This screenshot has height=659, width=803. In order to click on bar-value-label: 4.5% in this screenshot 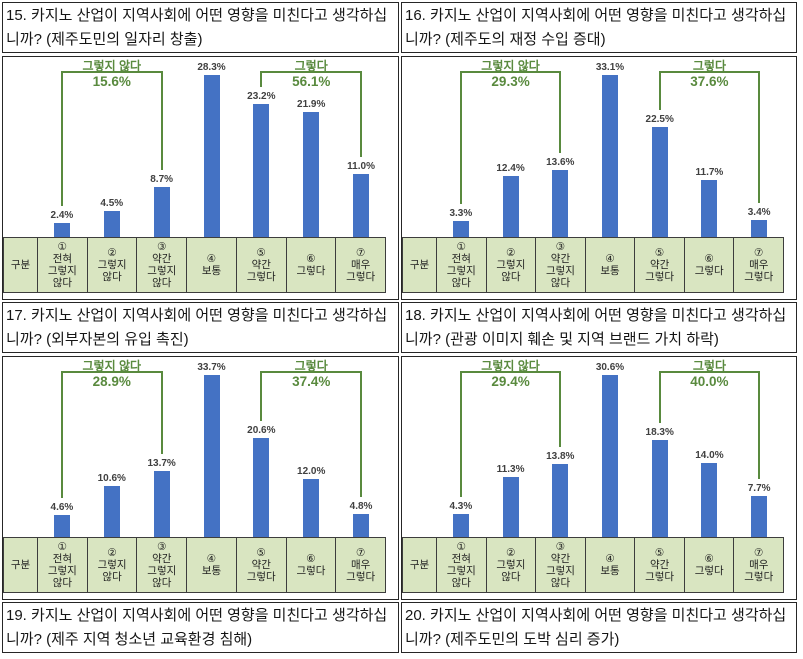, I will do `click(112, 204)`.